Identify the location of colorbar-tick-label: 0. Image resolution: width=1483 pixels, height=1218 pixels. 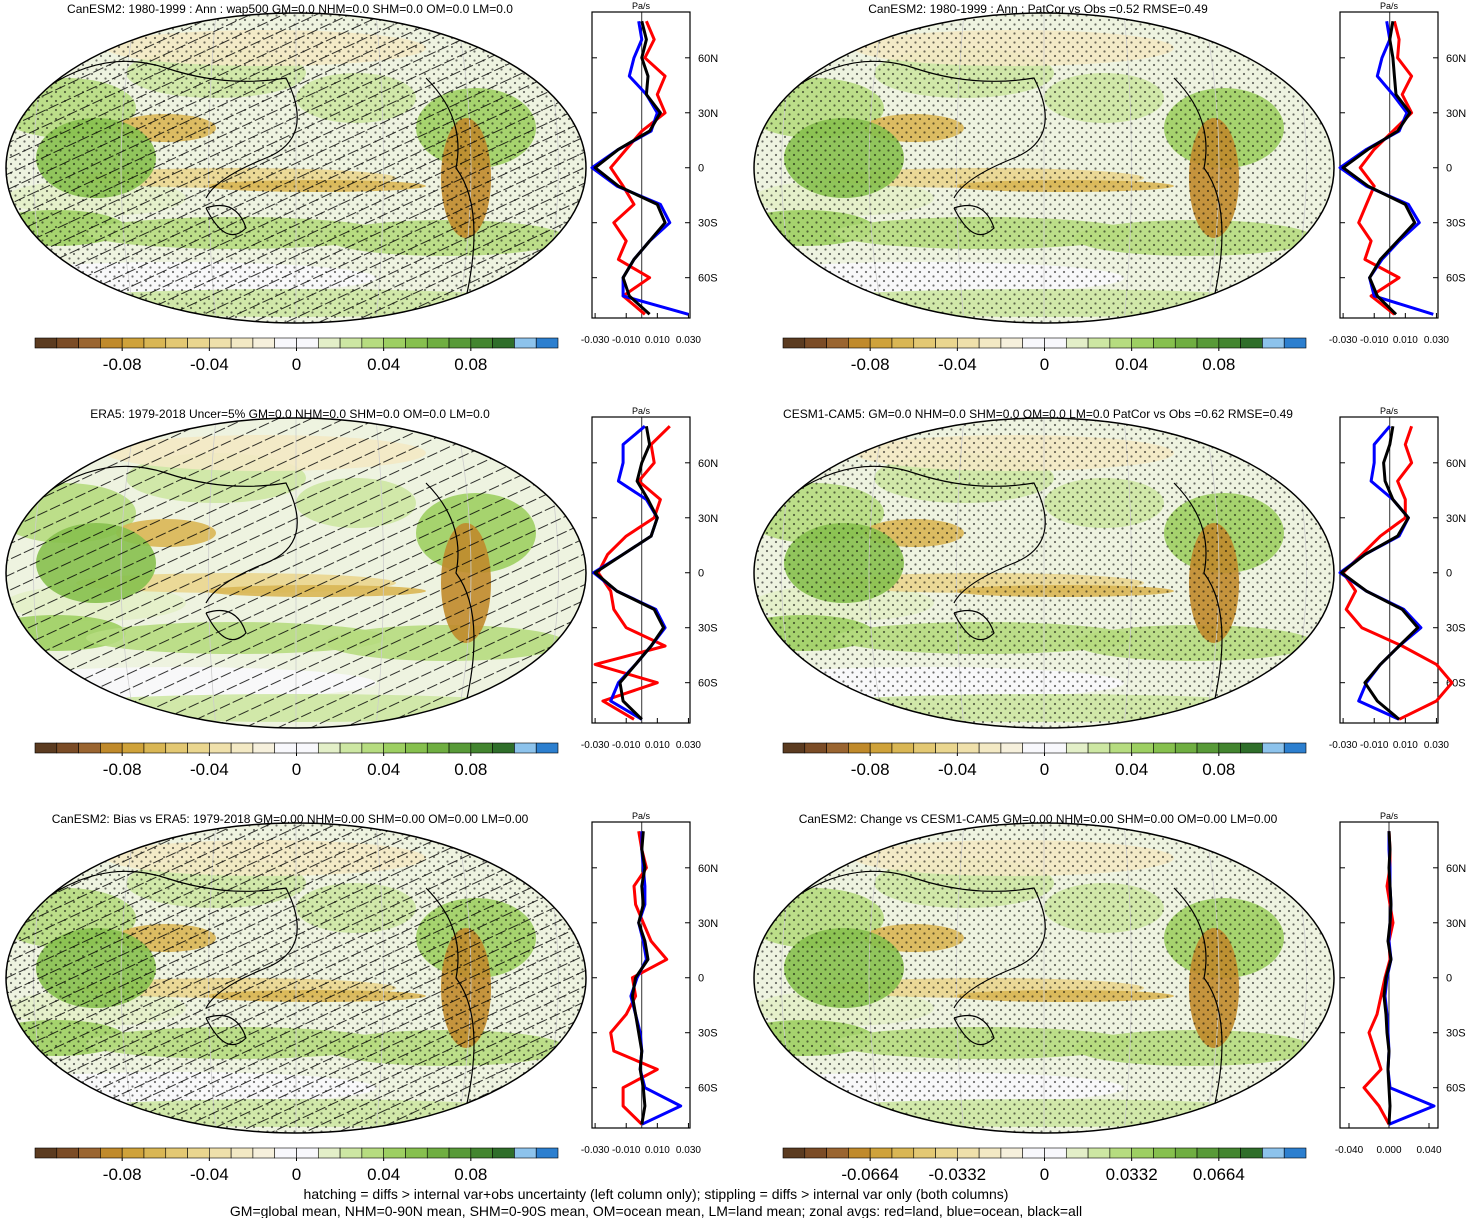
(1044, 1174).